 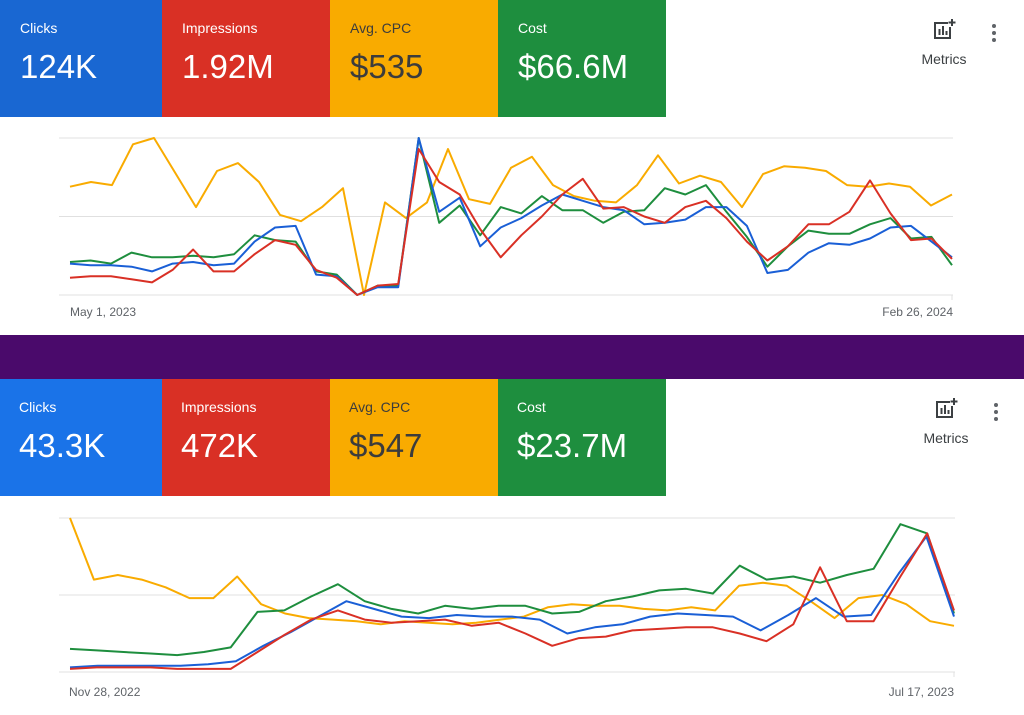 What do you see at coordinates (921, 692) in the screenshot?
I see `x-axis-end-label: Jul 17, 2023` at bounding box center [921, 692].